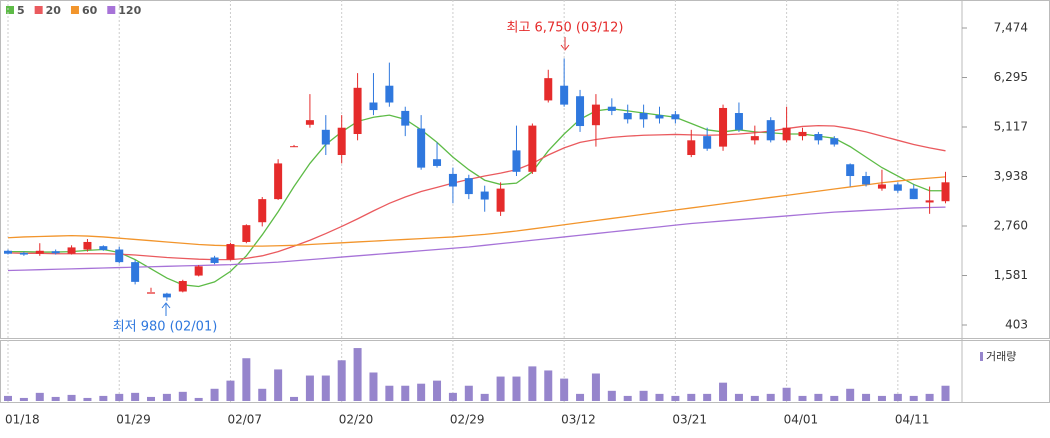 This screenshot has width=1050, height=438. I want to click on legend-label: 20, so click(54, 10).